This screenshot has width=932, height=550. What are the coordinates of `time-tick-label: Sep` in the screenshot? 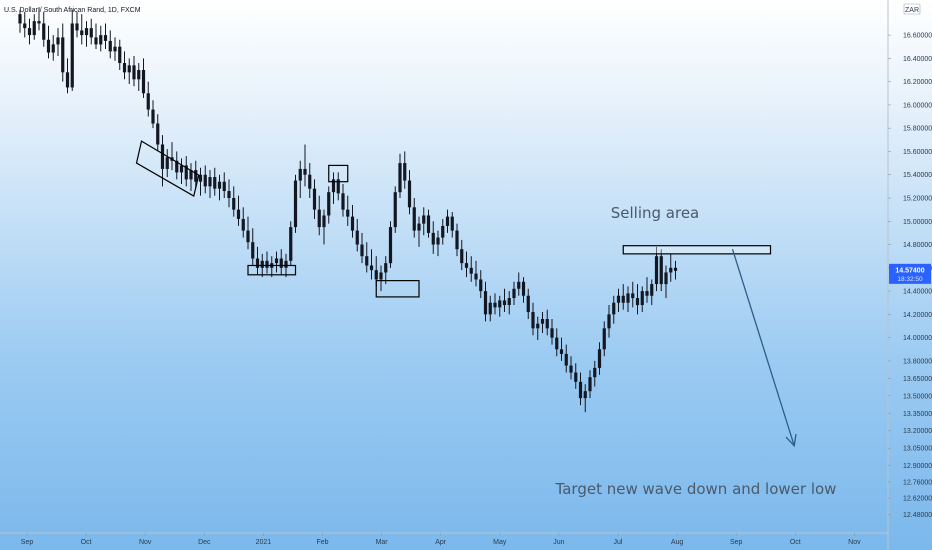 It's located at (736, 542).